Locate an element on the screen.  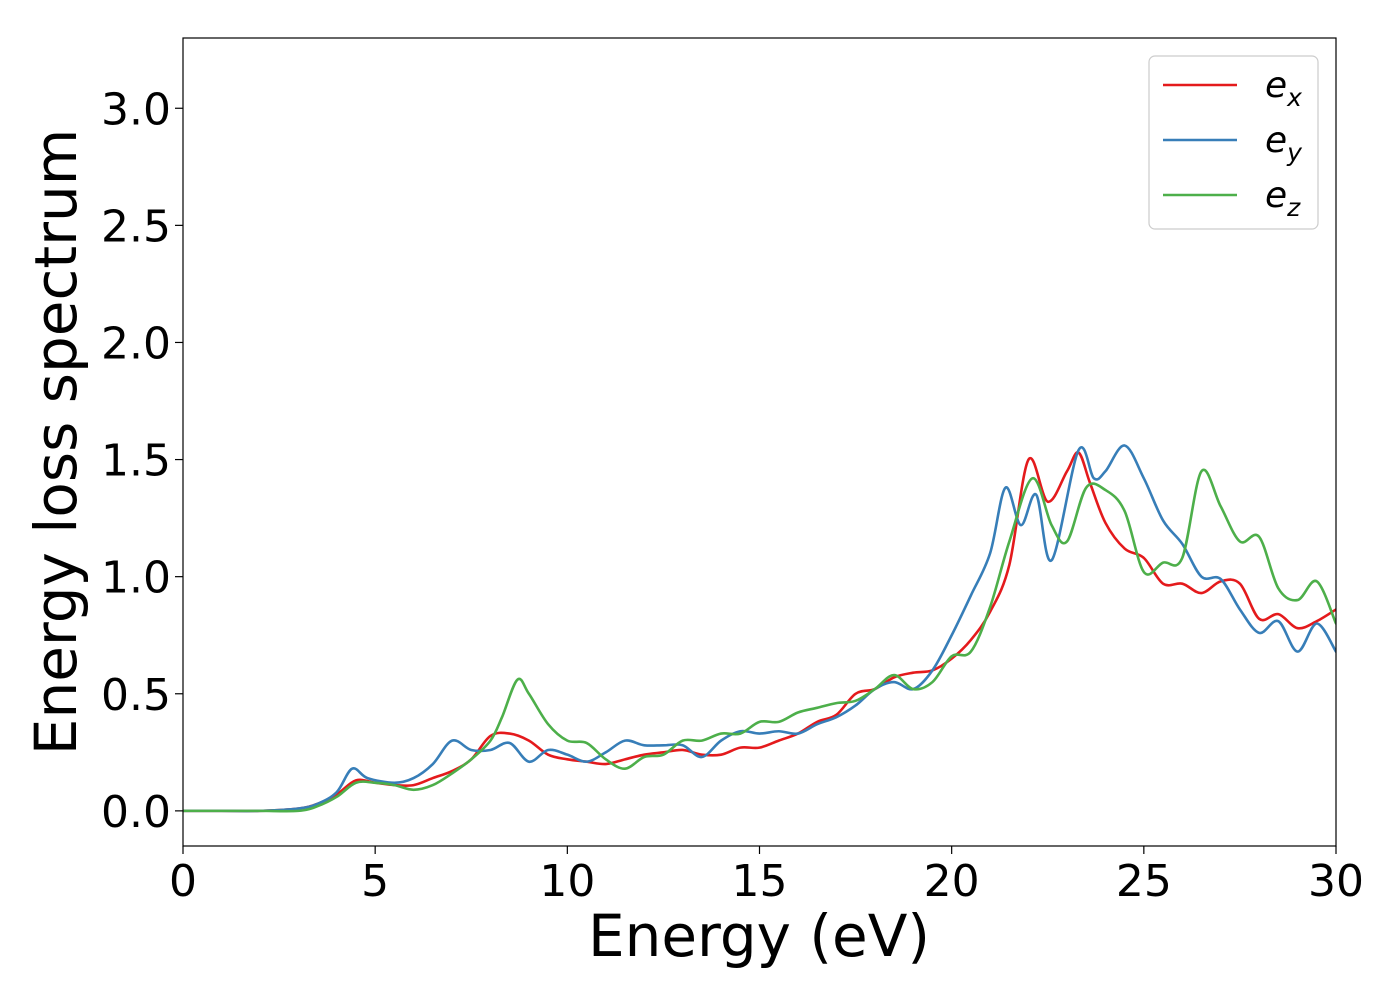
legend-label-y: ey is located at coordinates (1284, 143).